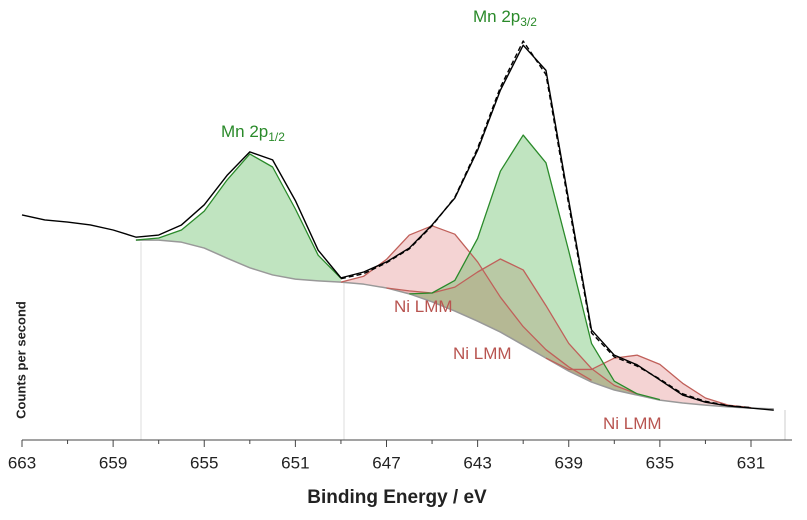 This screenshot has width=807, height=520. I want to click on x-tick-label: 647, so click(386, 462).